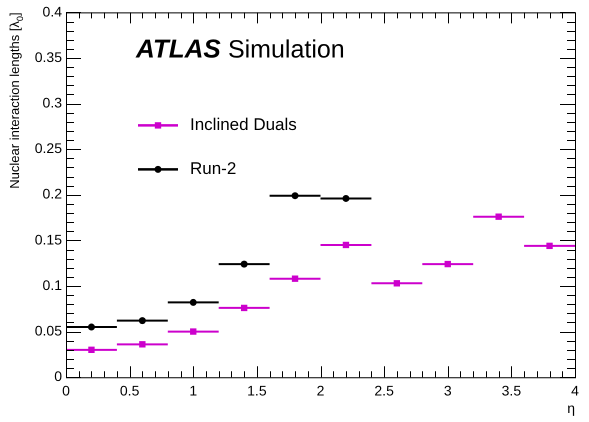 This screenshot has width=589, height=422. I want to click on x-tick-label: 4, so click(575, 390).